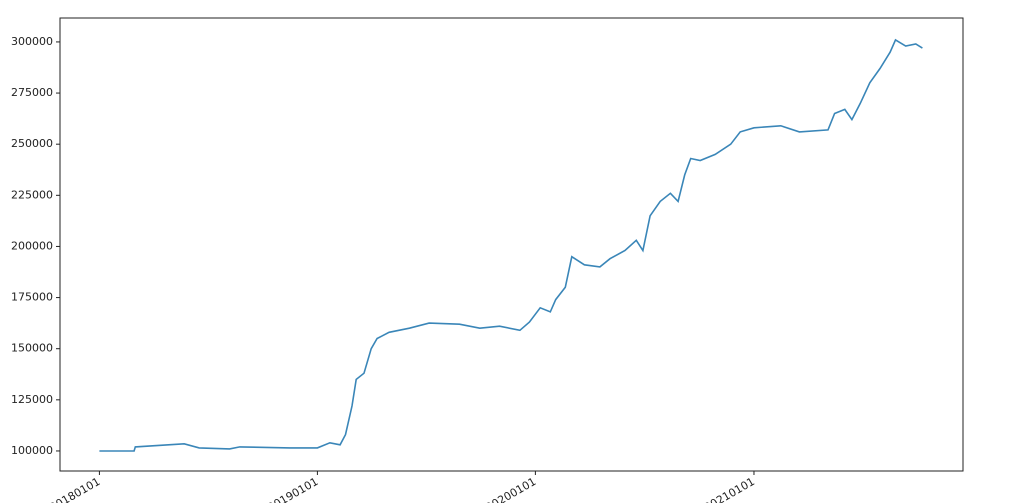 The height and width of the screenshot is (503, 1024). Describe the element at coordinates (32, 92) in the screenshot. I see `y-tick-label: 275000` at that location.